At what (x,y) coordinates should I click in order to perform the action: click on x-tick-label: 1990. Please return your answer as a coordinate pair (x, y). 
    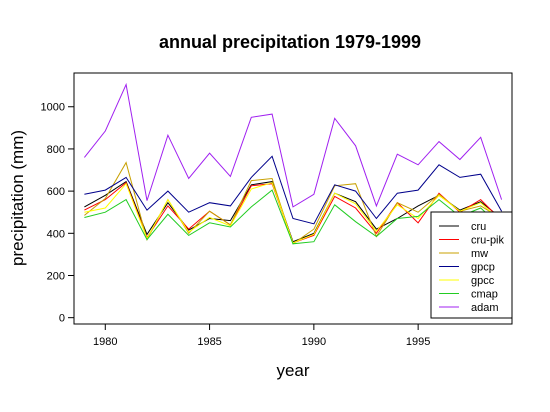
    Looking at the image, I should click on (314, 342).